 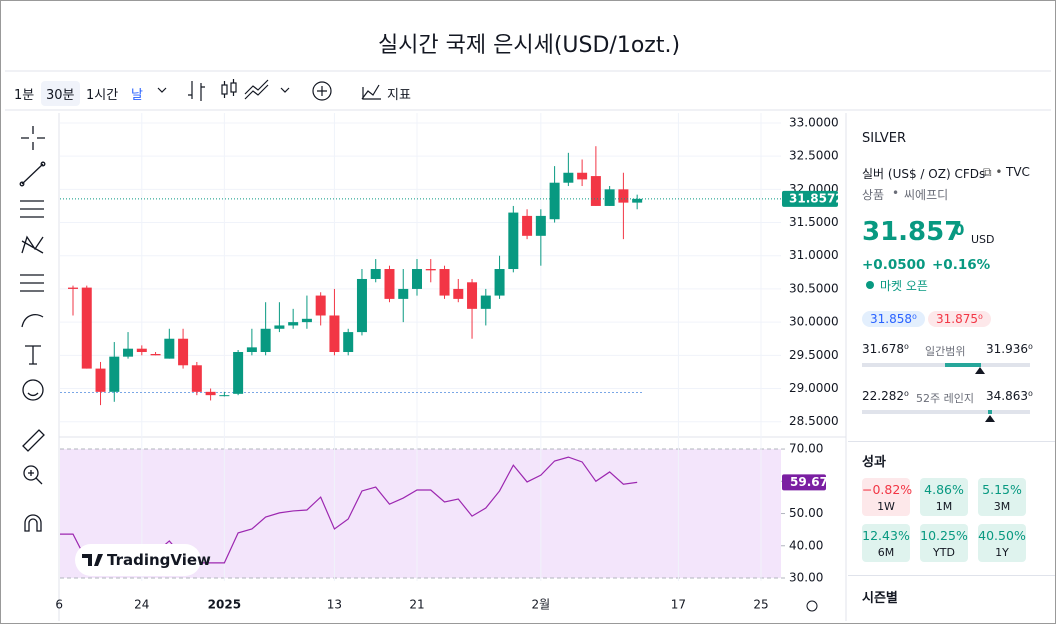 I want to click on day-low: 31.678⁰, so click(x=885, y=349).